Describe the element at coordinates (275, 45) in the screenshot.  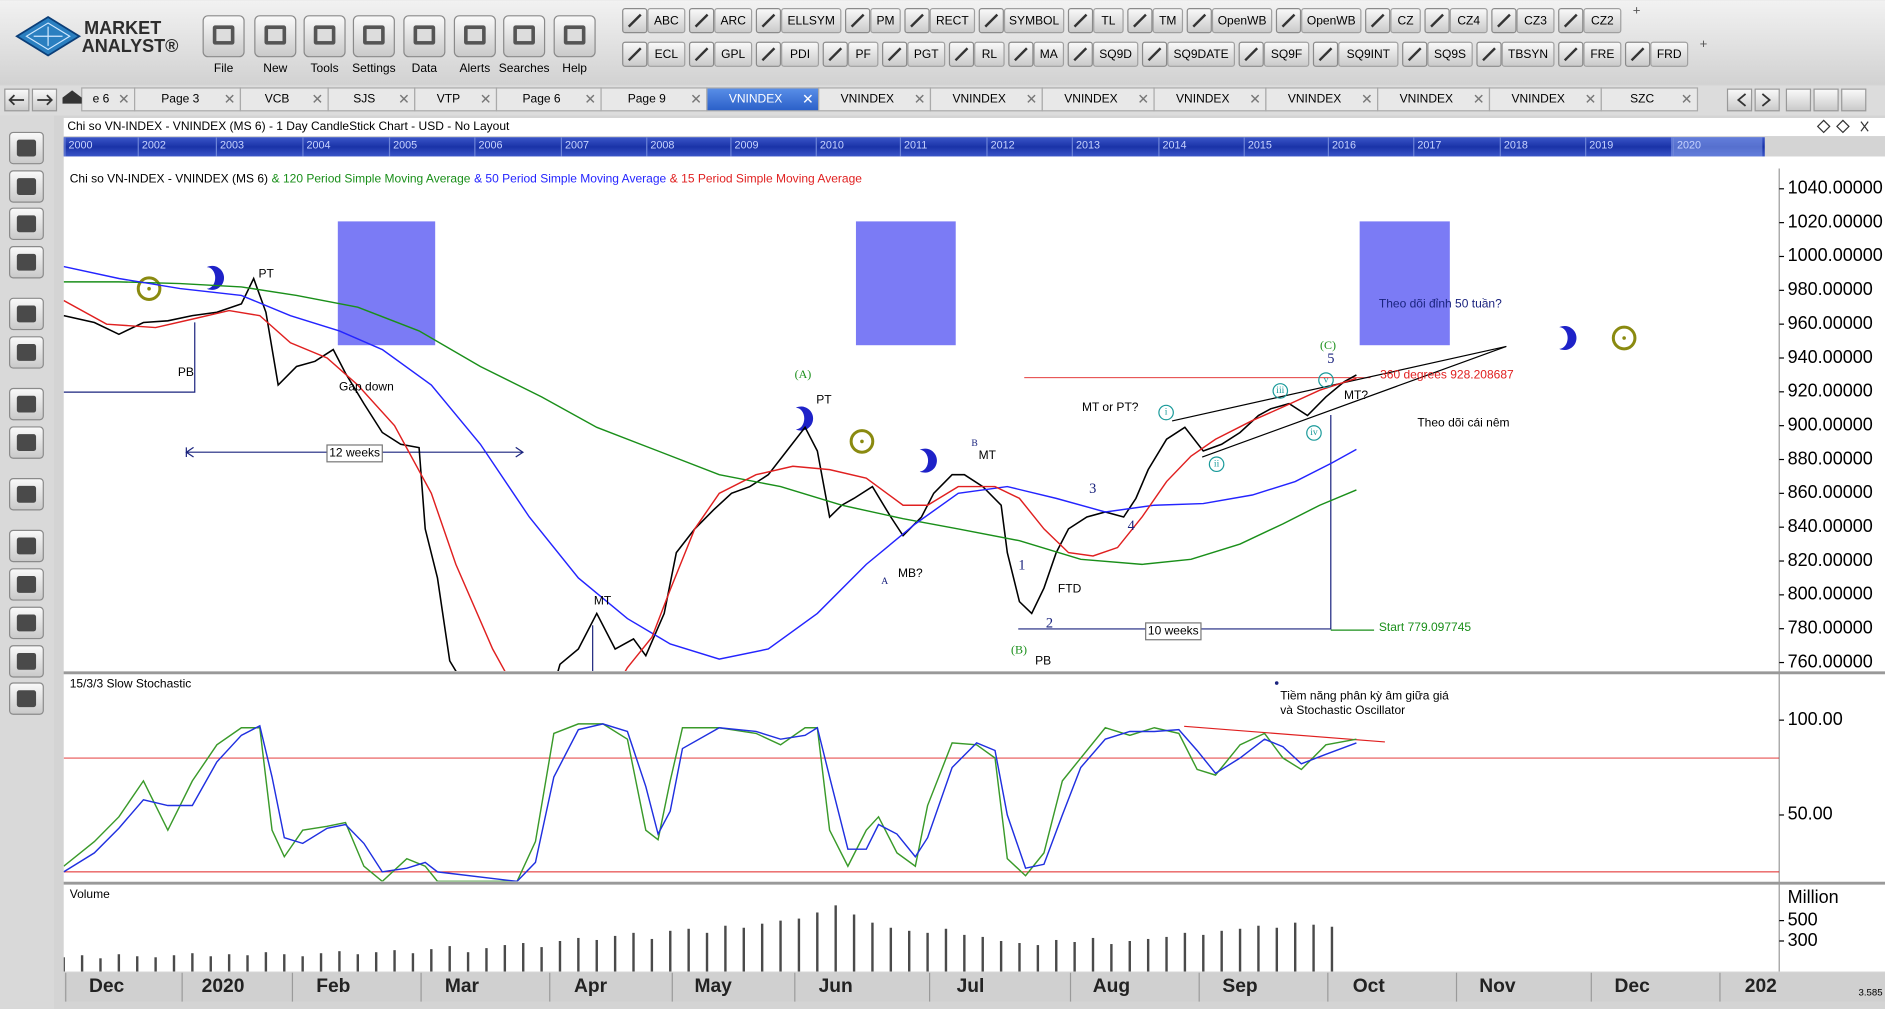
I see `toolbar-button: New` at that location.